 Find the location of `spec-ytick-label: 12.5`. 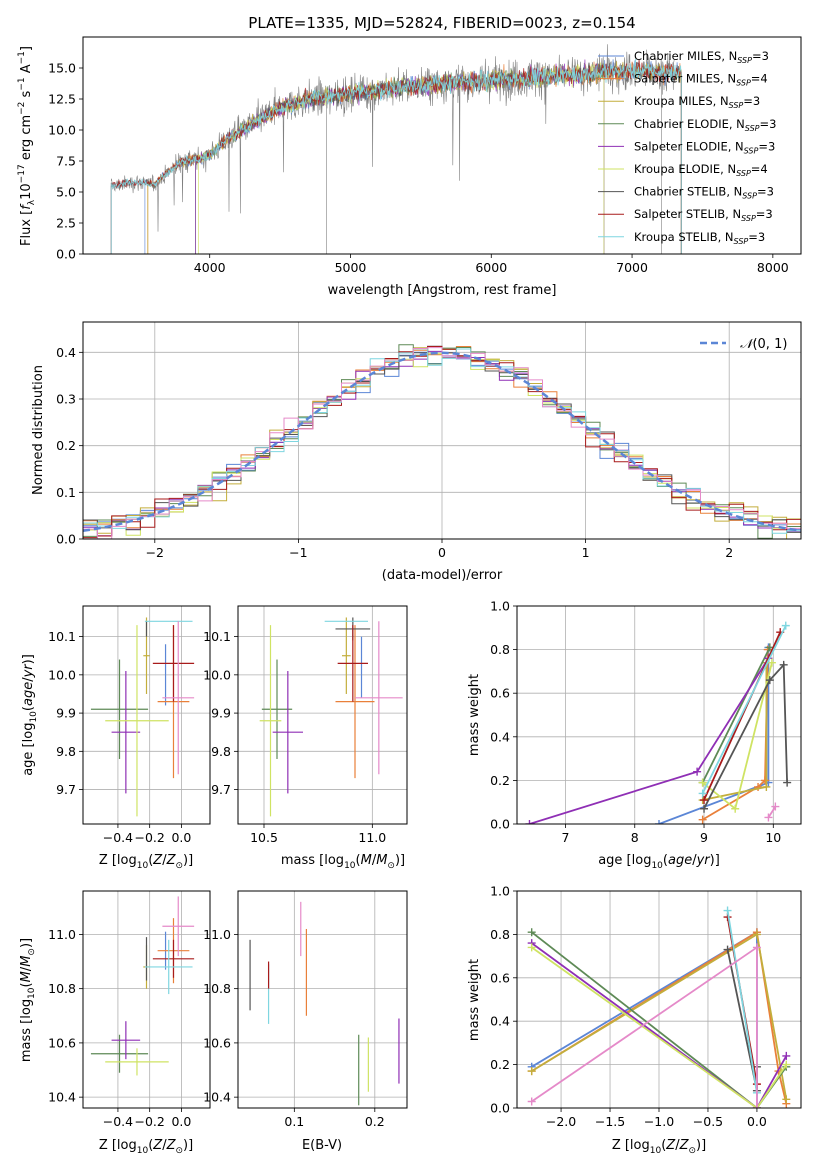

spec-ytick-label: 12.5 is located at coordinates (62, 99).